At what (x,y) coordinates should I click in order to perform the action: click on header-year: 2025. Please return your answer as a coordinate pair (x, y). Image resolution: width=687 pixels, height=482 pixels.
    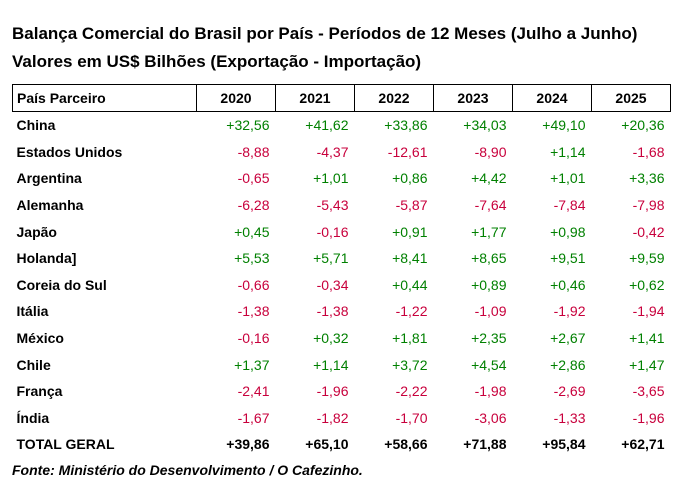
    Looking at the image, I should click on (631, 98).